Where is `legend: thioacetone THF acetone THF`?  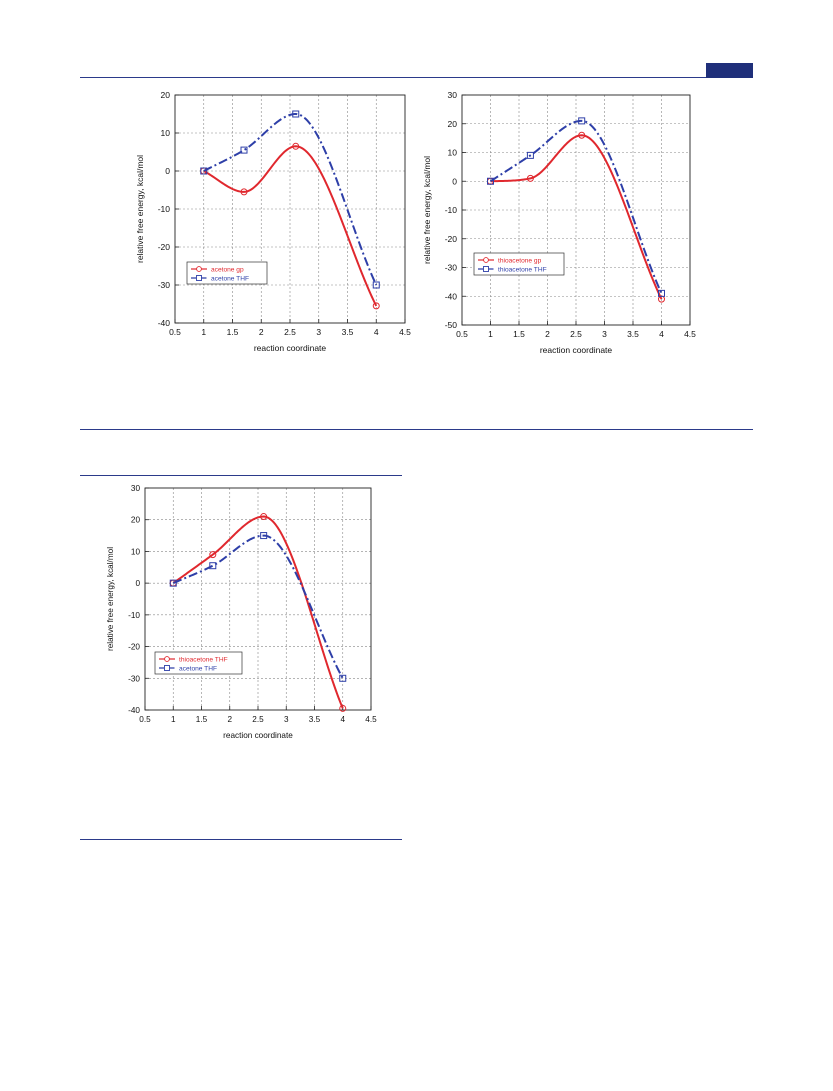 legend: thioacetone THF acetone THF is located at coordinates (198, 663).